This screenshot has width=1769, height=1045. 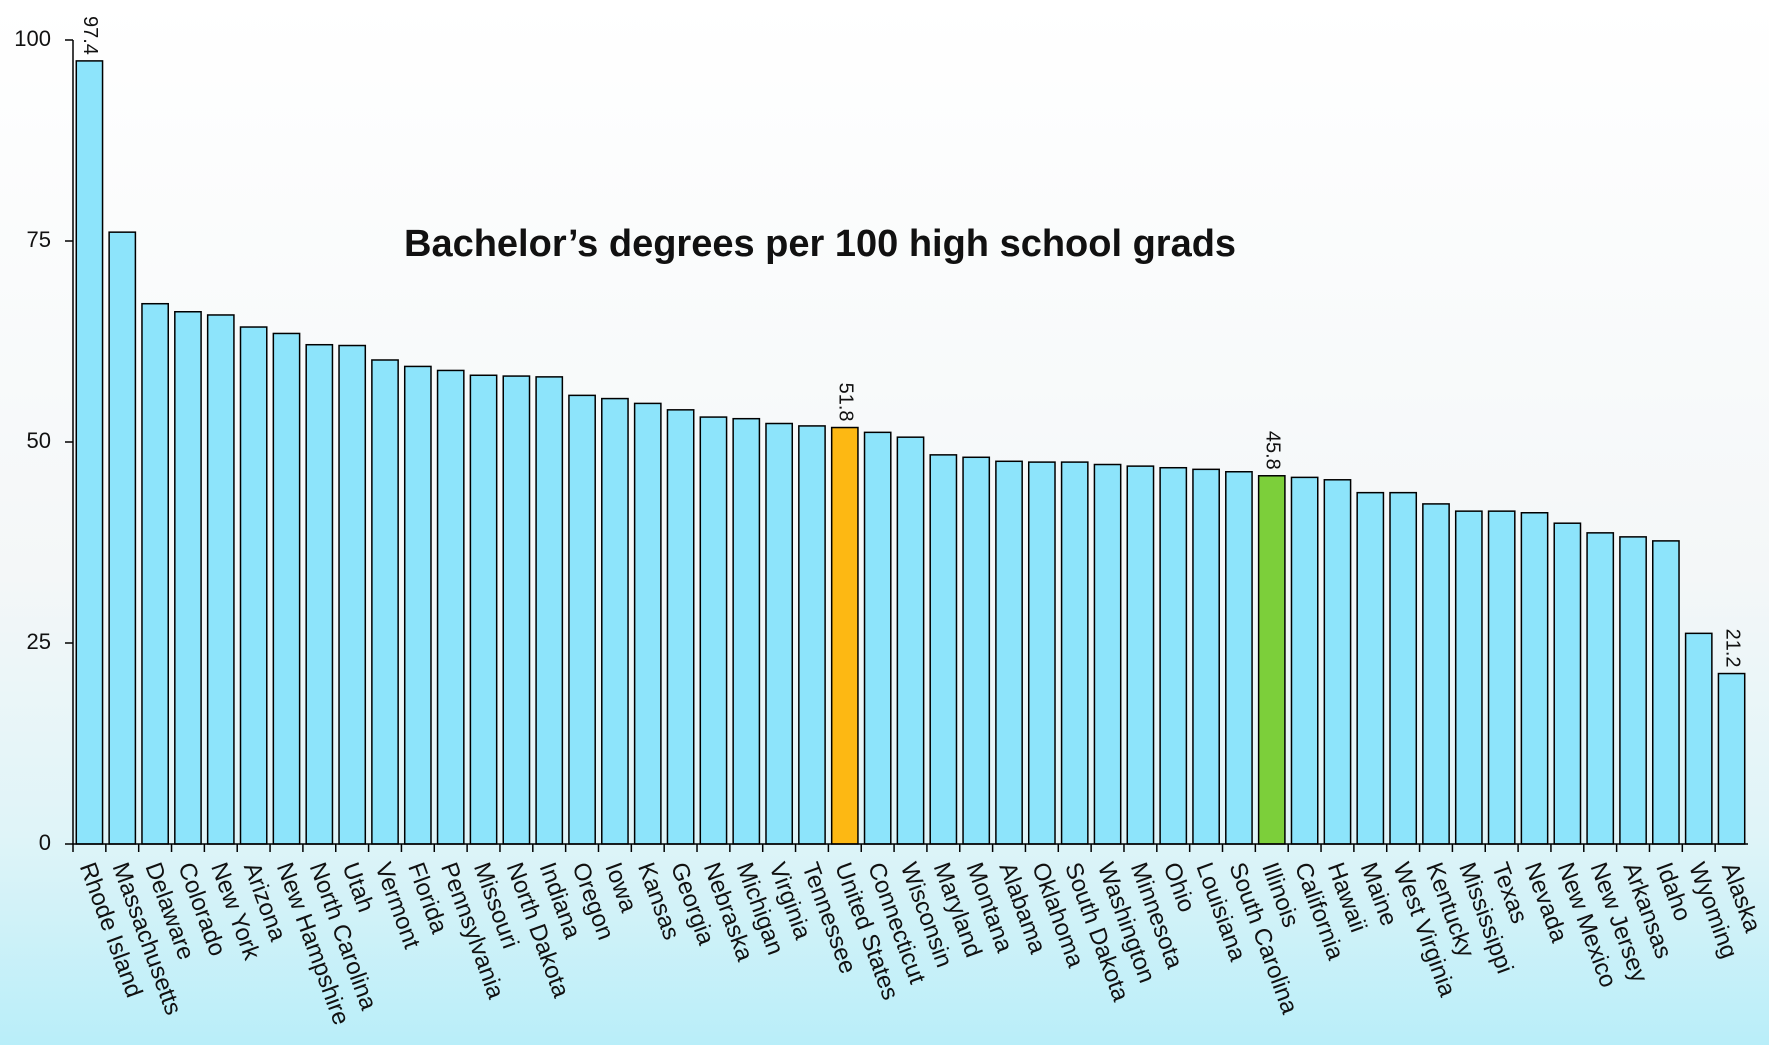 What do you see at coordinates (90, 35) in the screenshot?
I see `value-label: 97.4` at bounding box center [90, 35].